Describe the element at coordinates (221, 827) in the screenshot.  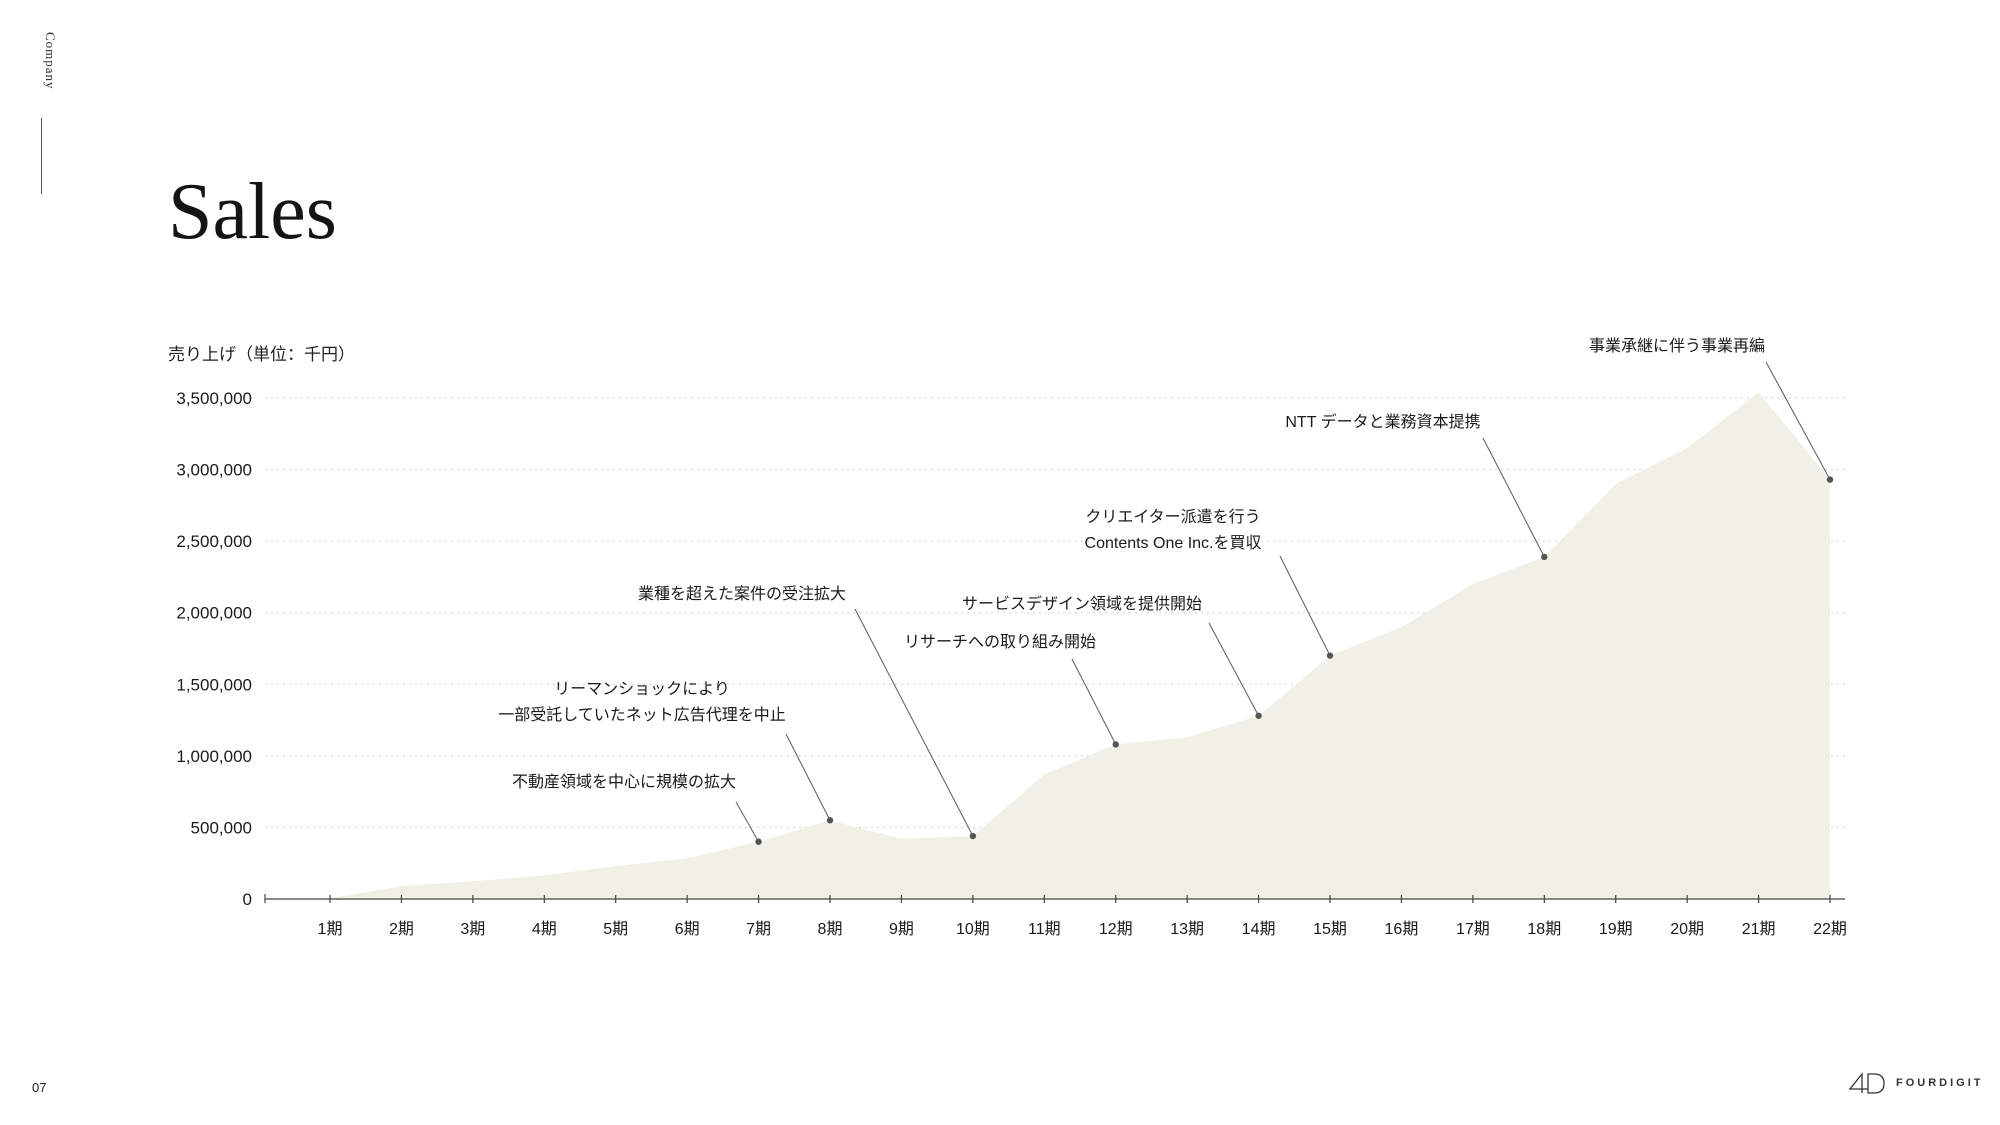
I see `y-tick-label: 500,000` at that location.